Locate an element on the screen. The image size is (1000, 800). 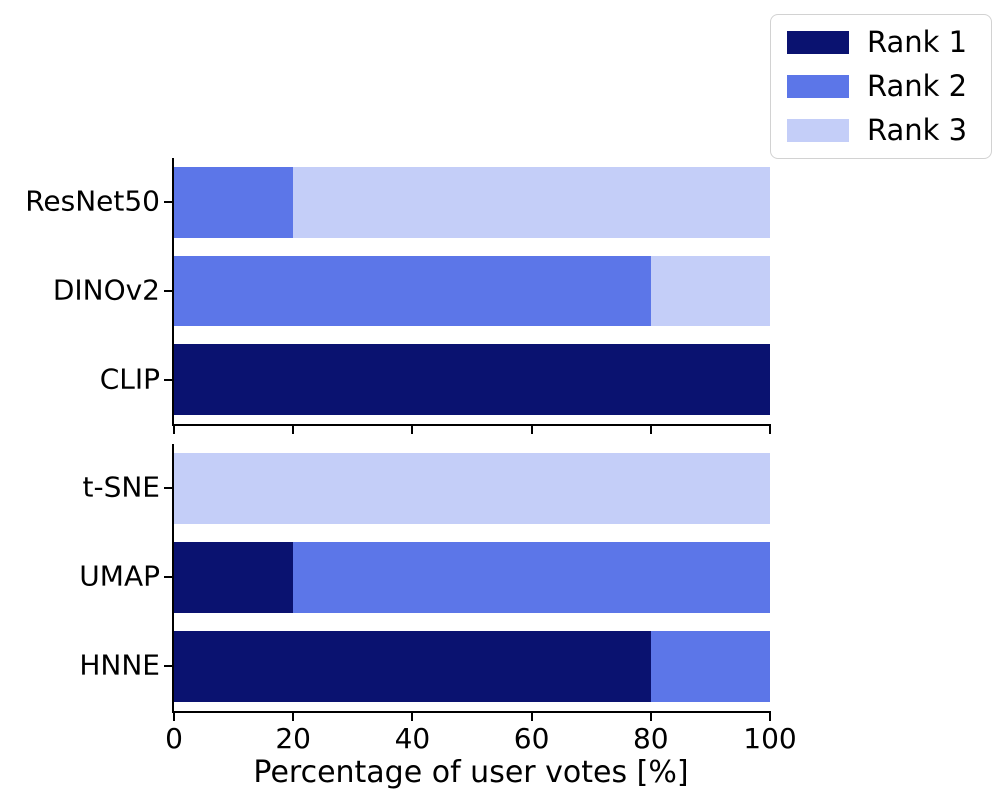
x-tick-label: 100 is located at coordinates (770, 738).